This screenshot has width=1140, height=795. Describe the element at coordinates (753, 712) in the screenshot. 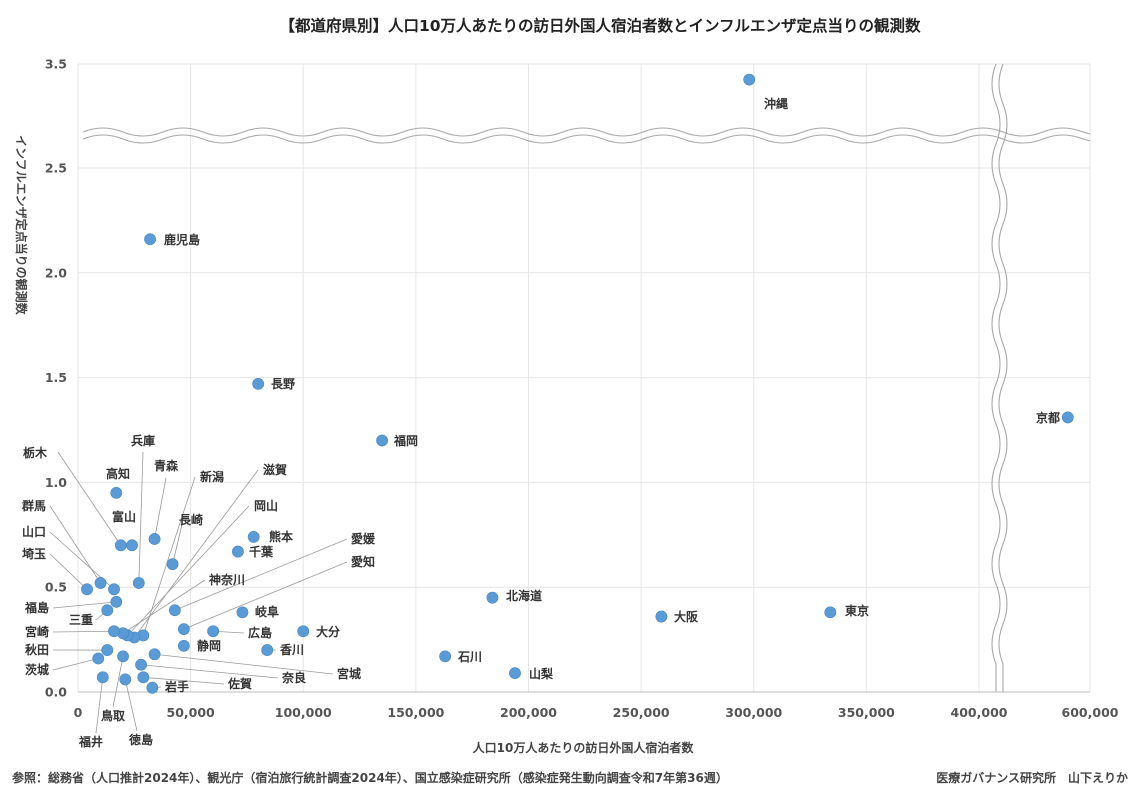

I see `x-tick-label: 300,000` at that location.